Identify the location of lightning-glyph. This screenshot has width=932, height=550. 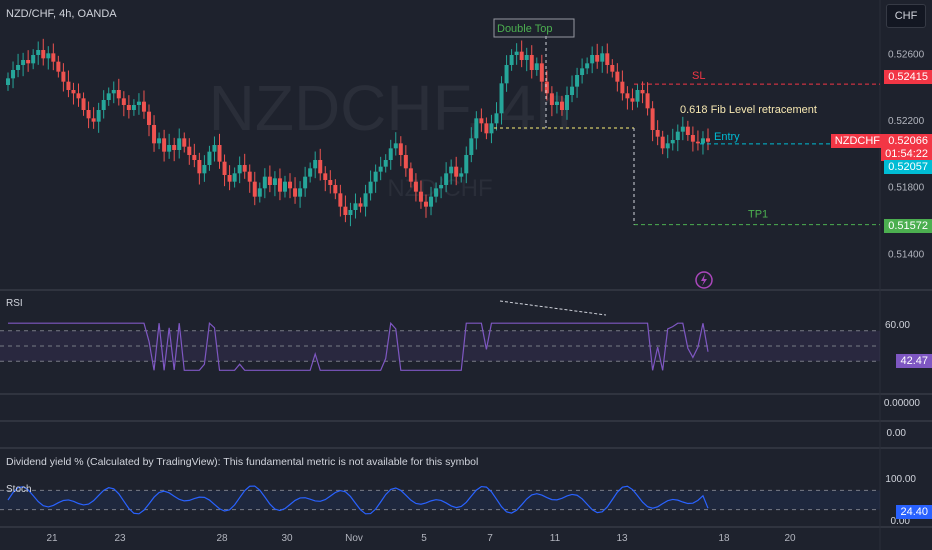
(704, 280).